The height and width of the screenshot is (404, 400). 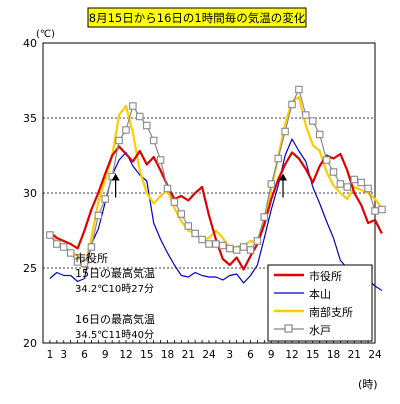 What do you see at coordinates (114, 289) in the screenshot?
I see `annotation-1-line3: 34.2℃10時27分` at bounding box center [114, 289].